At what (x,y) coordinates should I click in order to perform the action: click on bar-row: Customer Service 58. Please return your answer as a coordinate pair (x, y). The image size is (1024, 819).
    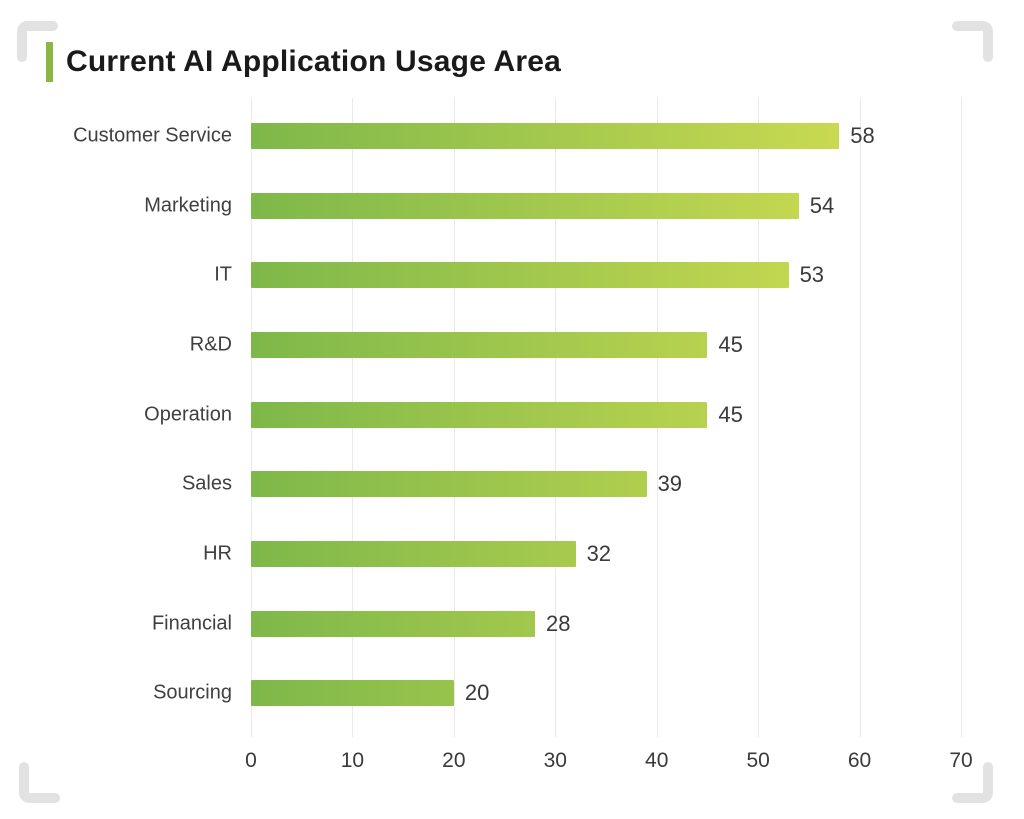
    Looking at the image, I should click on (512, 136).